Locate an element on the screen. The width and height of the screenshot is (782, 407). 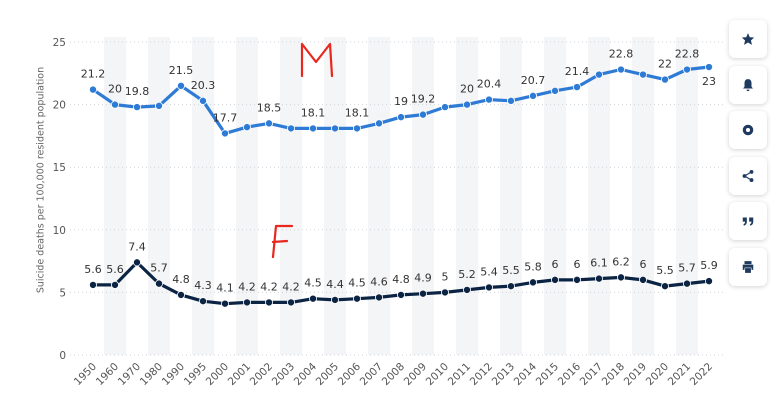
x-tick-label: 2009 is located at coordinates (415, 374).